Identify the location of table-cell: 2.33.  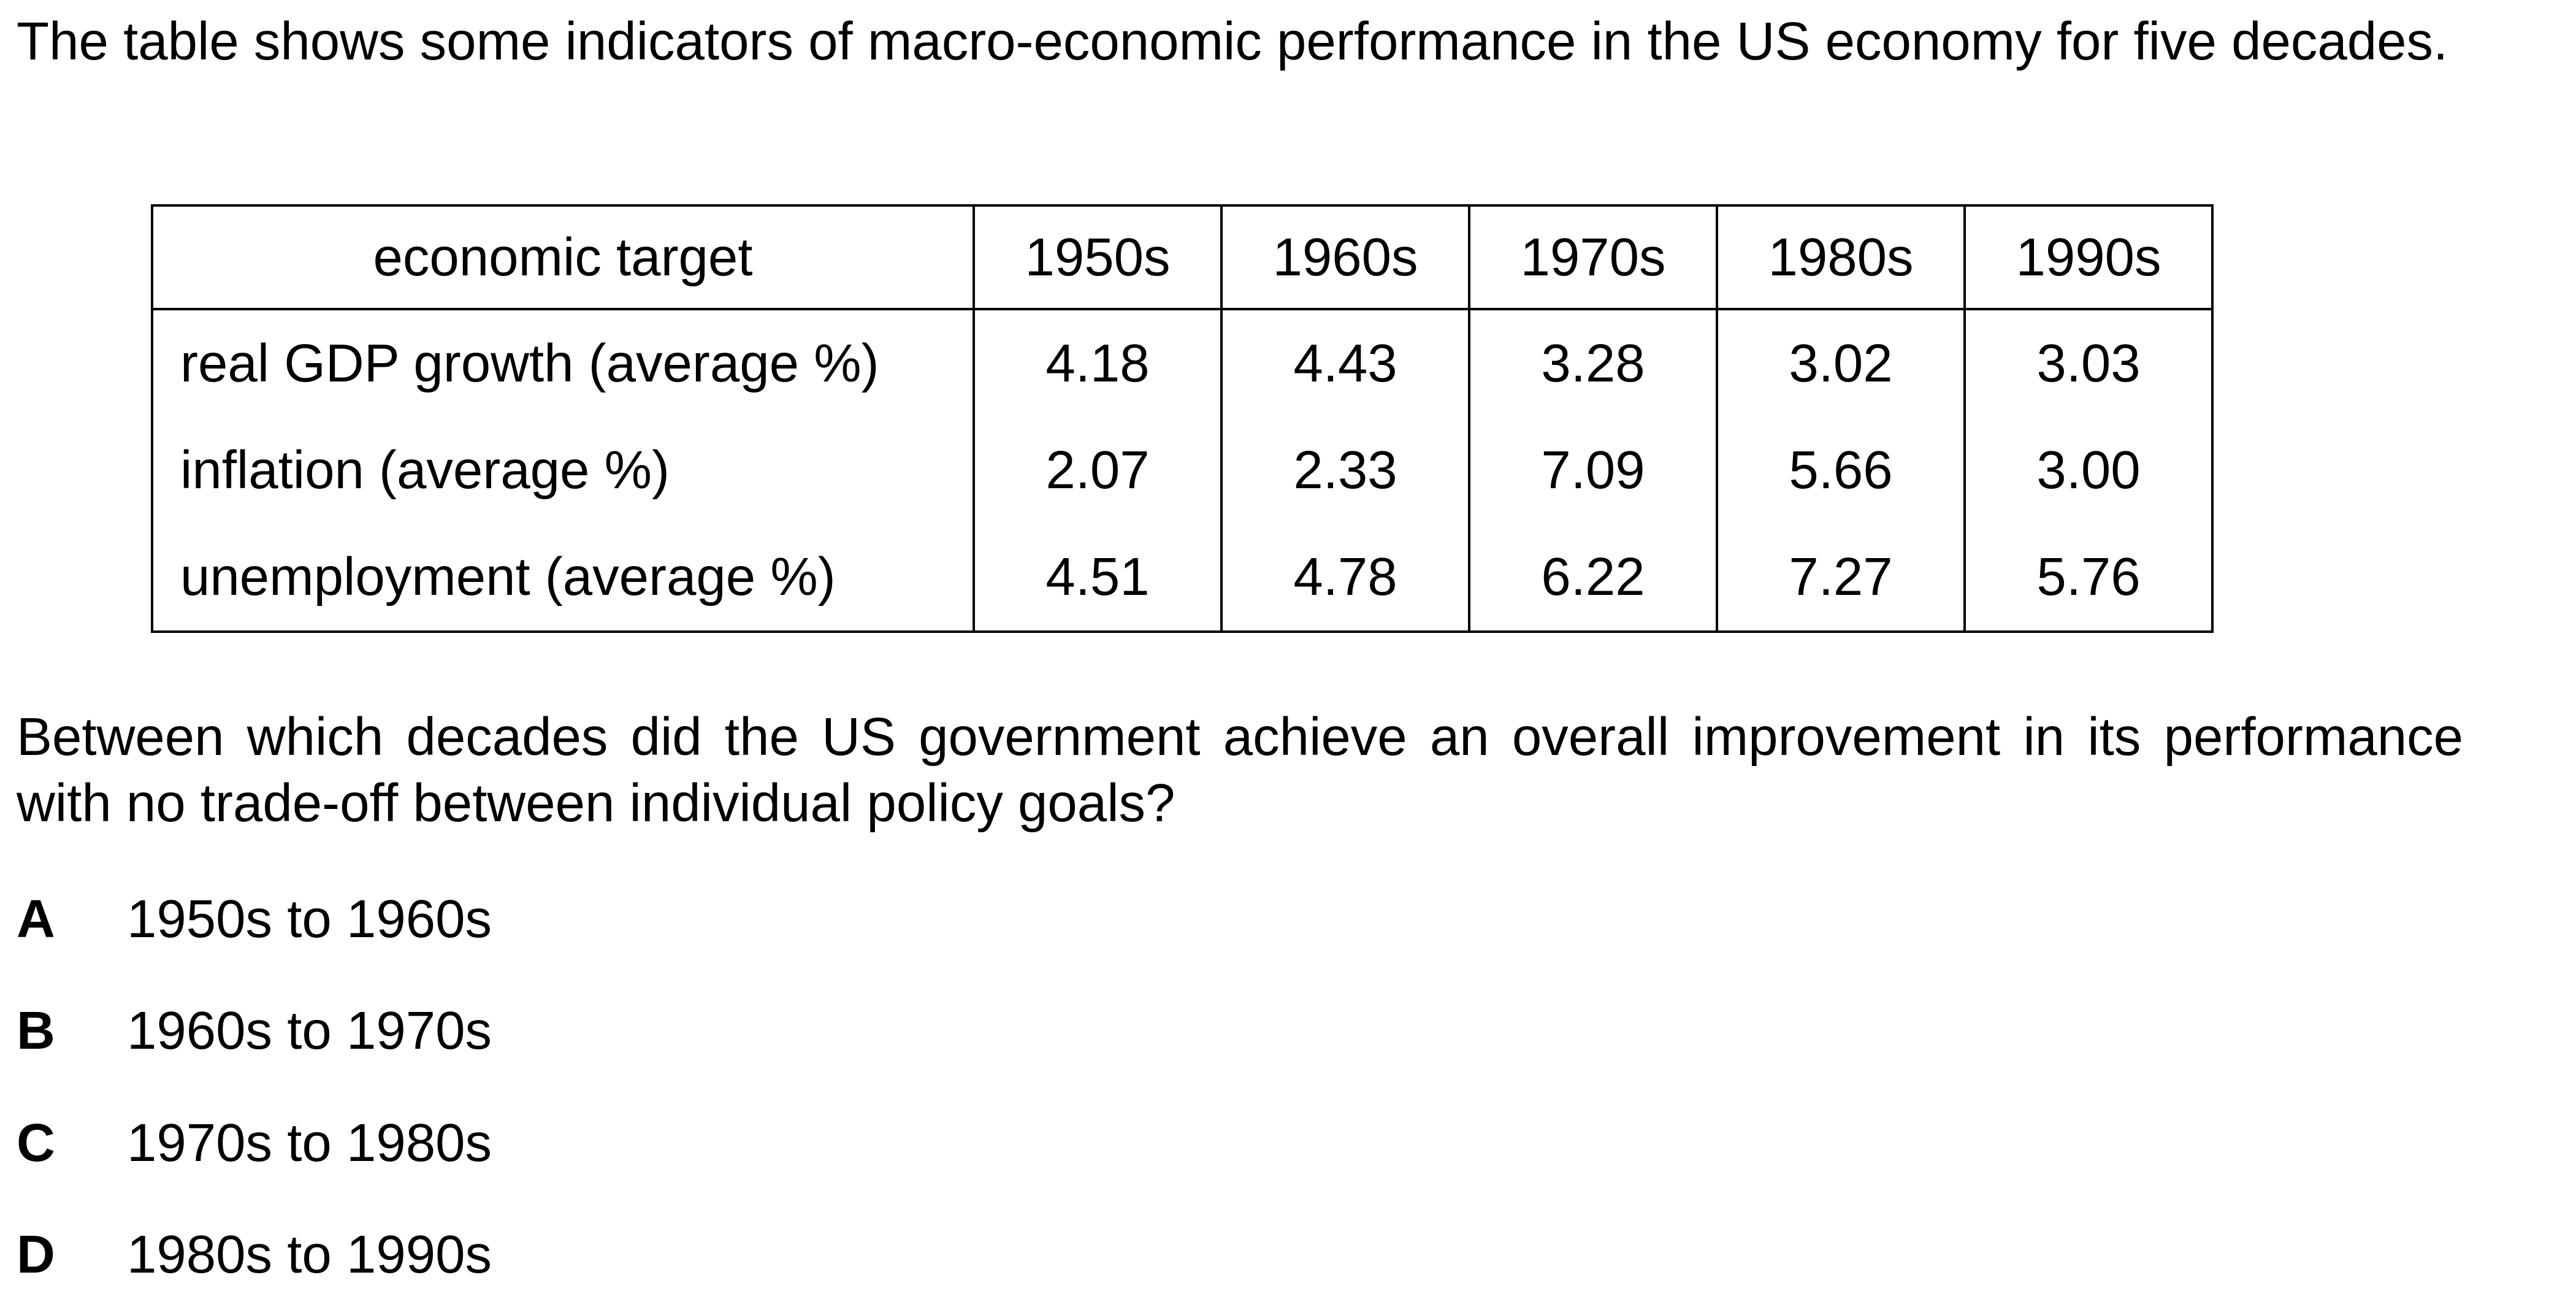
(1345, 470).